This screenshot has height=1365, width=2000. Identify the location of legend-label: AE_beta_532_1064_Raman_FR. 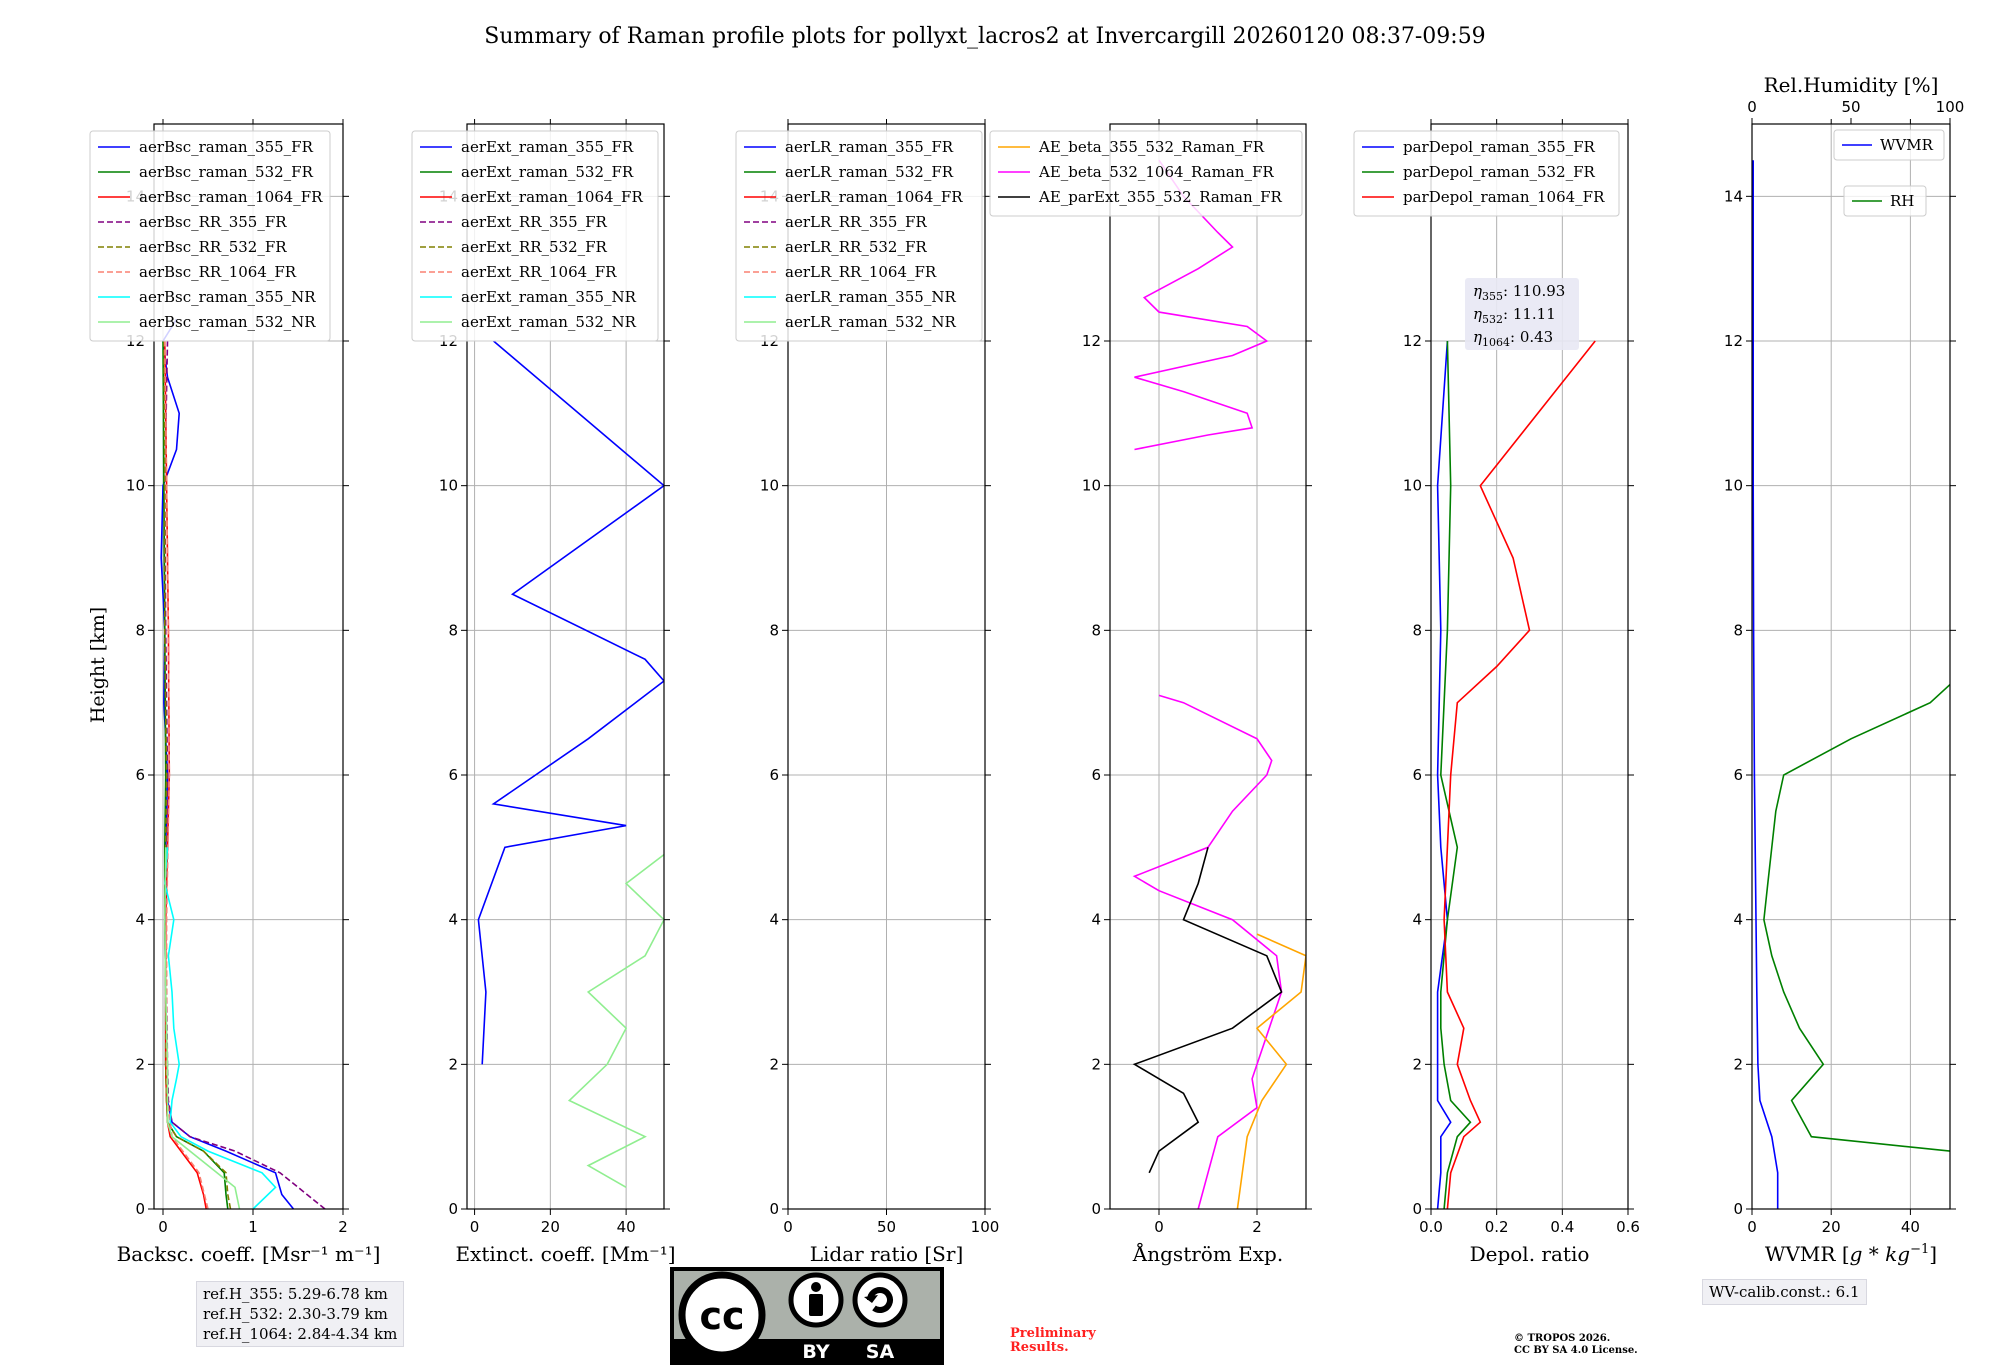
(1156, 172).